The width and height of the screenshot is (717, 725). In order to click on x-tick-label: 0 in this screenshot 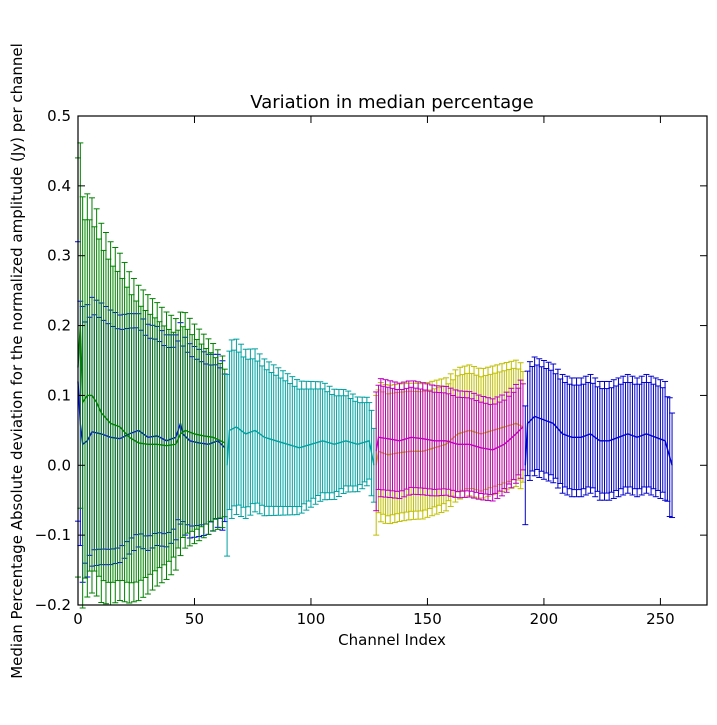, I will do `click(78, 619)`.